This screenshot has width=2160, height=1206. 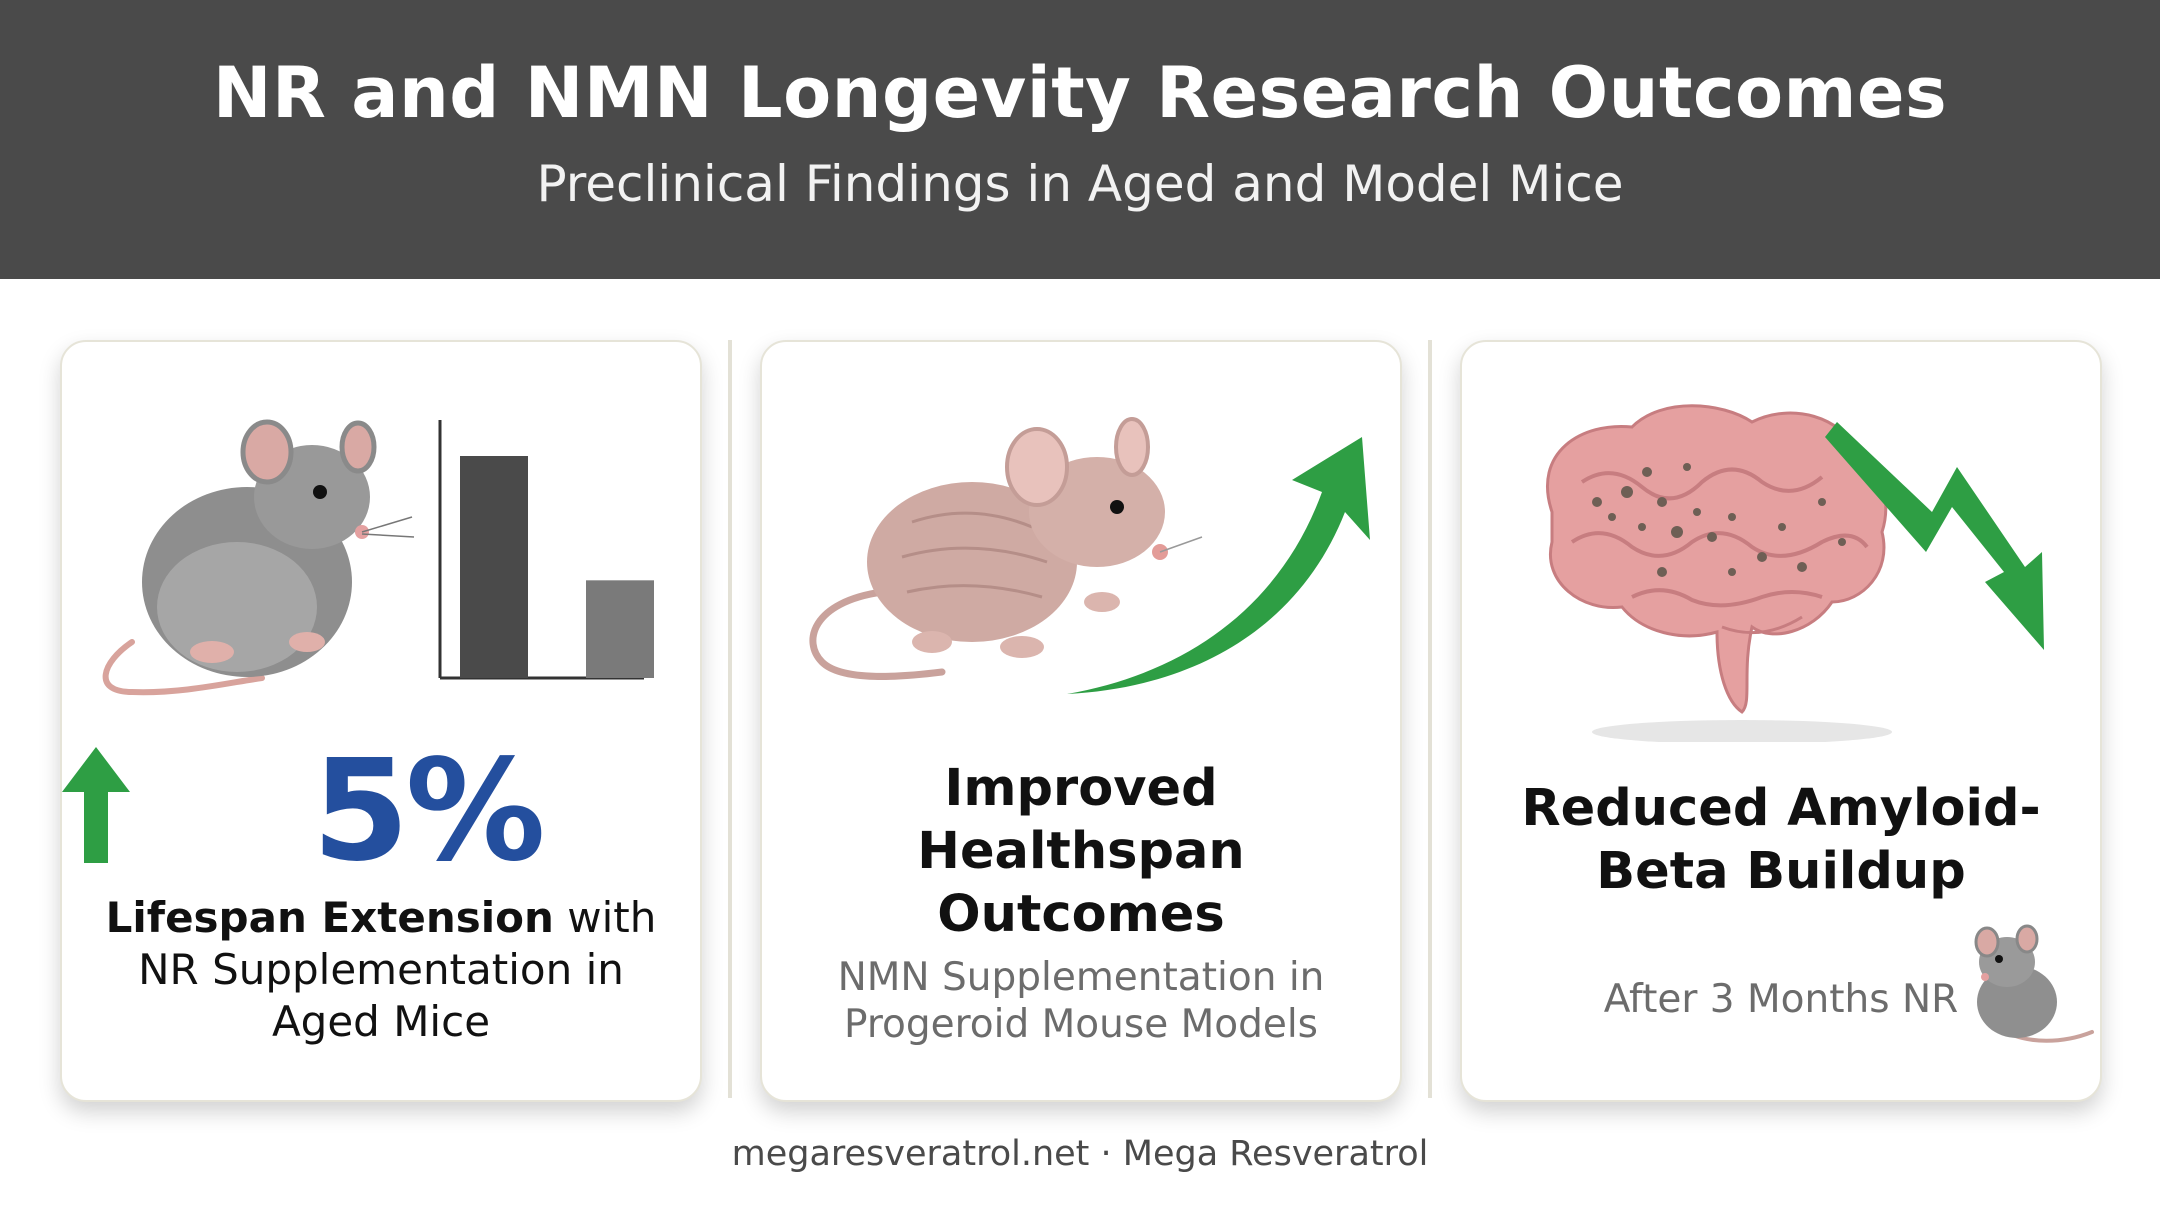 I want to click on lifespan-stat: 5%, so click(x=381, y=811).